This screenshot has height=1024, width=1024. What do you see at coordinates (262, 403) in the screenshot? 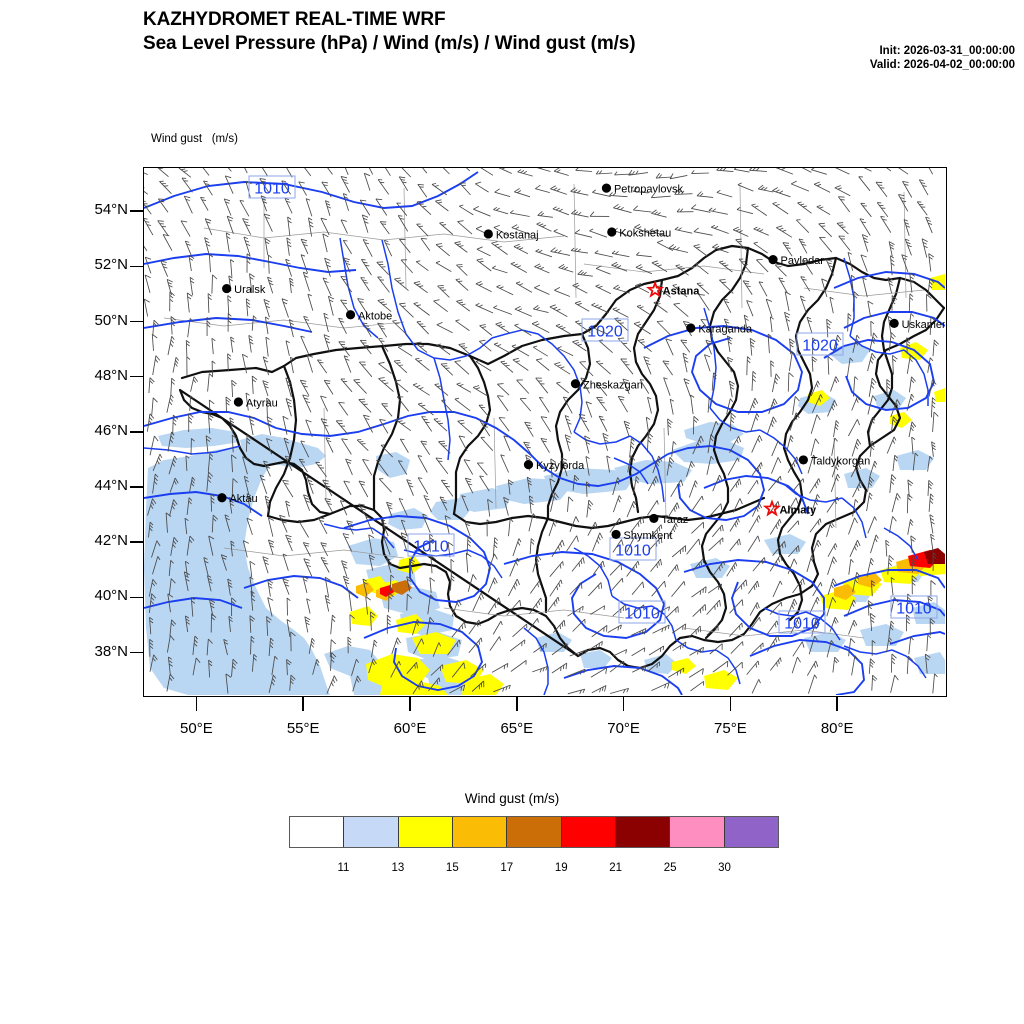
I see `svg-text: Atyrau` at bounding box center [262, 403].